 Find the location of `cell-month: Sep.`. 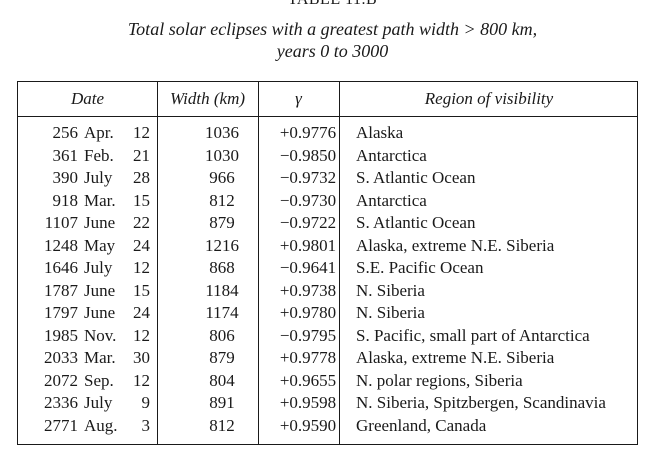

cell-month: Sep. is located at coordinates (99, 380).